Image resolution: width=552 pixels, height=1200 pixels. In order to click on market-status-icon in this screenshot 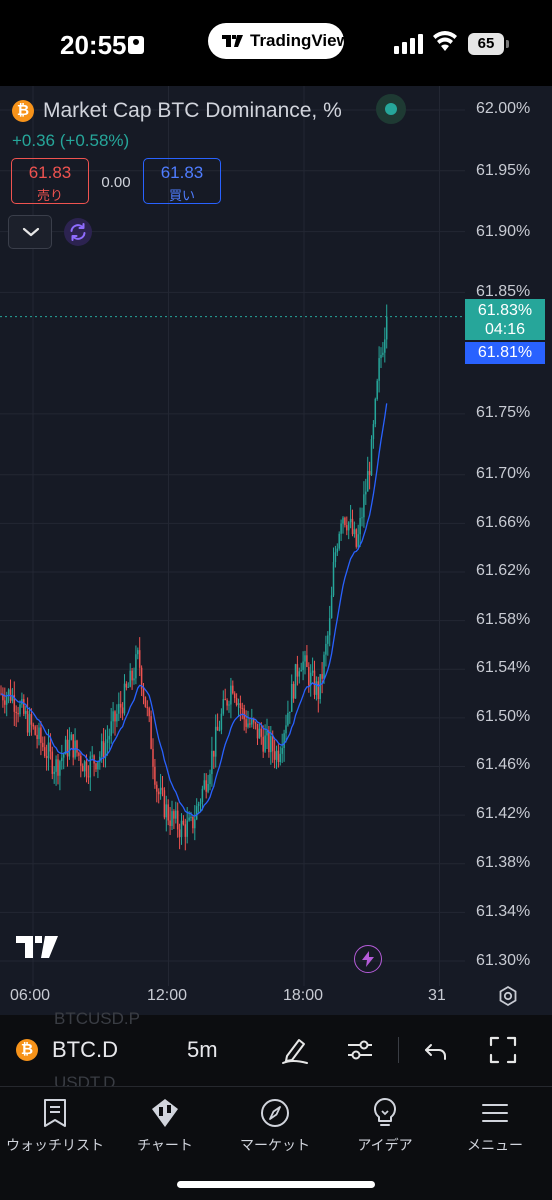, I will do `click(391, 109)`.